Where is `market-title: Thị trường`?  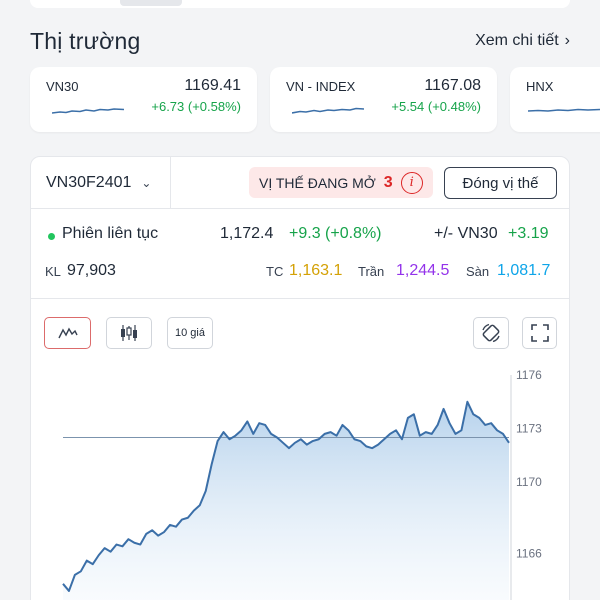 market-title: Thị trường is located at coordinates (85, 40).